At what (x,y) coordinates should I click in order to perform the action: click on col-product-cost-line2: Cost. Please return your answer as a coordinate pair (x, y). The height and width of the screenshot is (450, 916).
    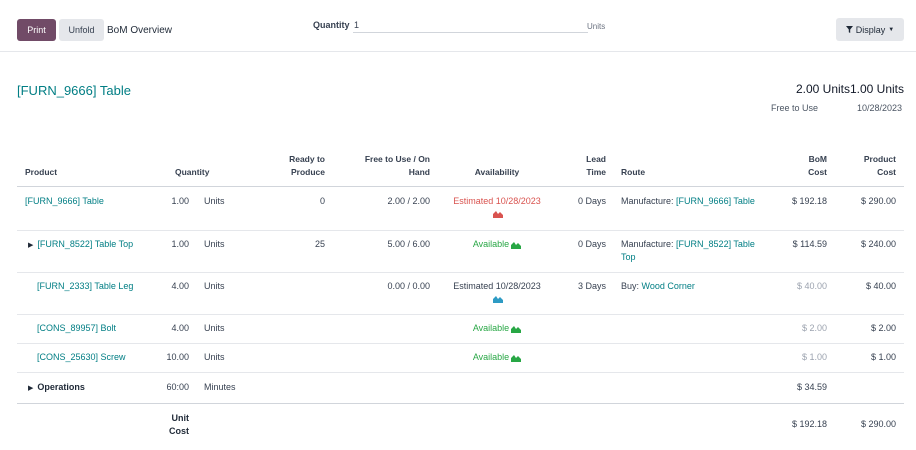
    Looking at the image, I should click on (886, 172).